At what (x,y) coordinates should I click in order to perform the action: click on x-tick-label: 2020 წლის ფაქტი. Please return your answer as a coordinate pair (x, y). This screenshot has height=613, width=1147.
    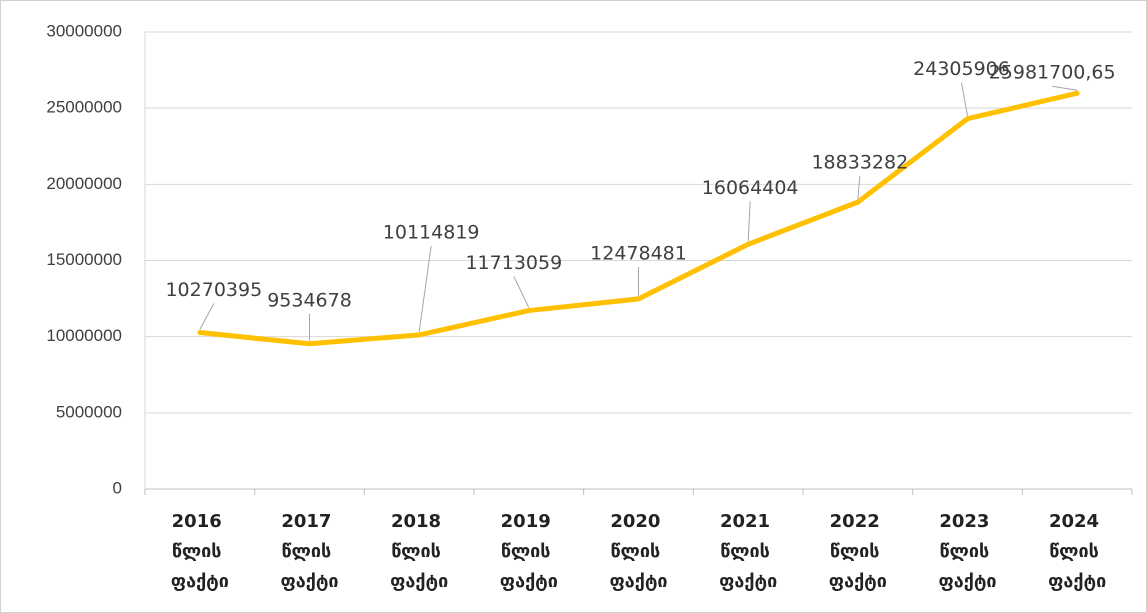
    Looking at the image, I should click on (638, 551).